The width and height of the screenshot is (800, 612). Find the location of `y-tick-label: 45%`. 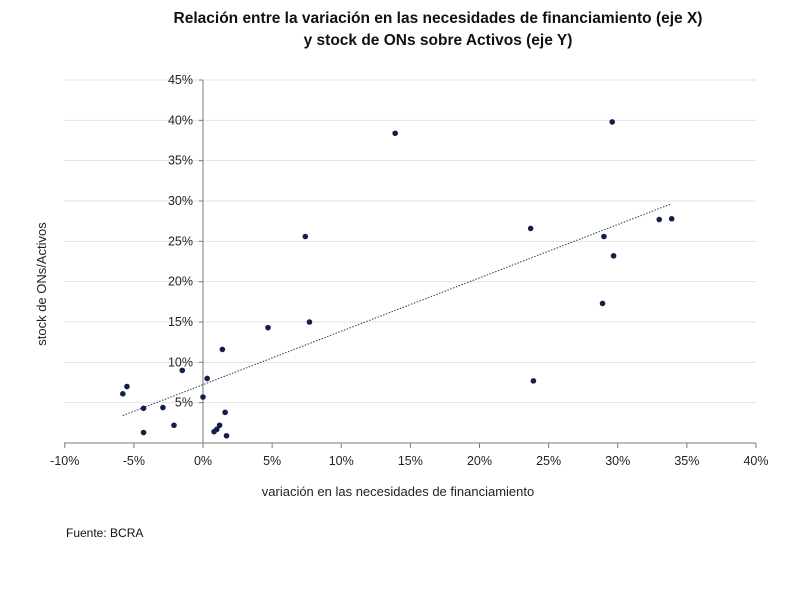

y-tick-label: 45% is located at coordinates (180, 80).